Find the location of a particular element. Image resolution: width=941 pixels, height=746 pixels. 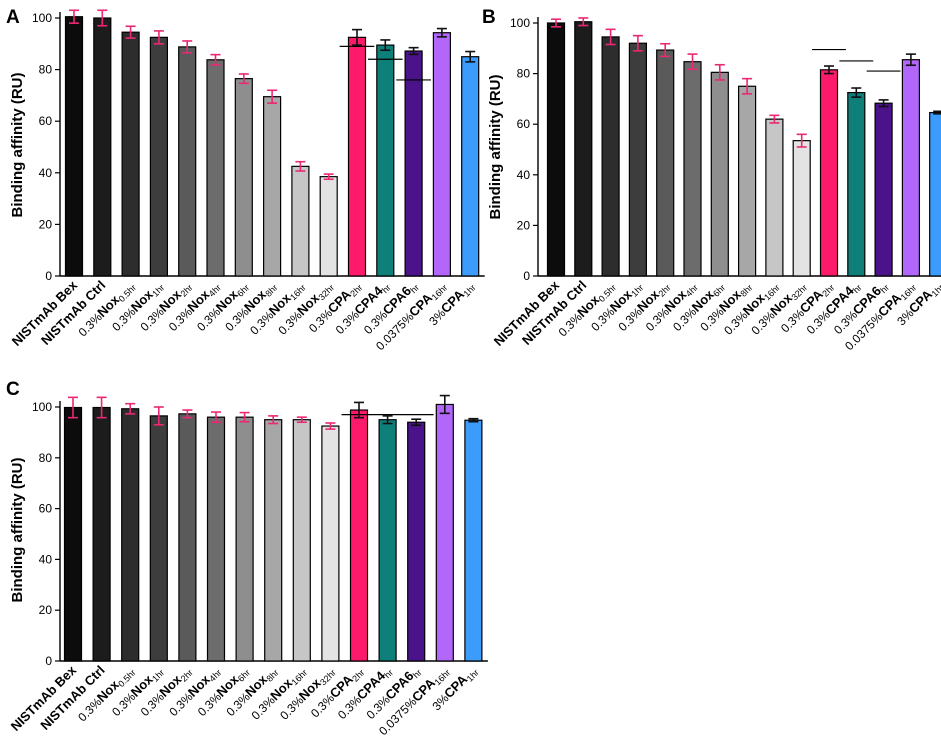

panel-a-y-tick-label: 80 is located at coordinates (46, 70).